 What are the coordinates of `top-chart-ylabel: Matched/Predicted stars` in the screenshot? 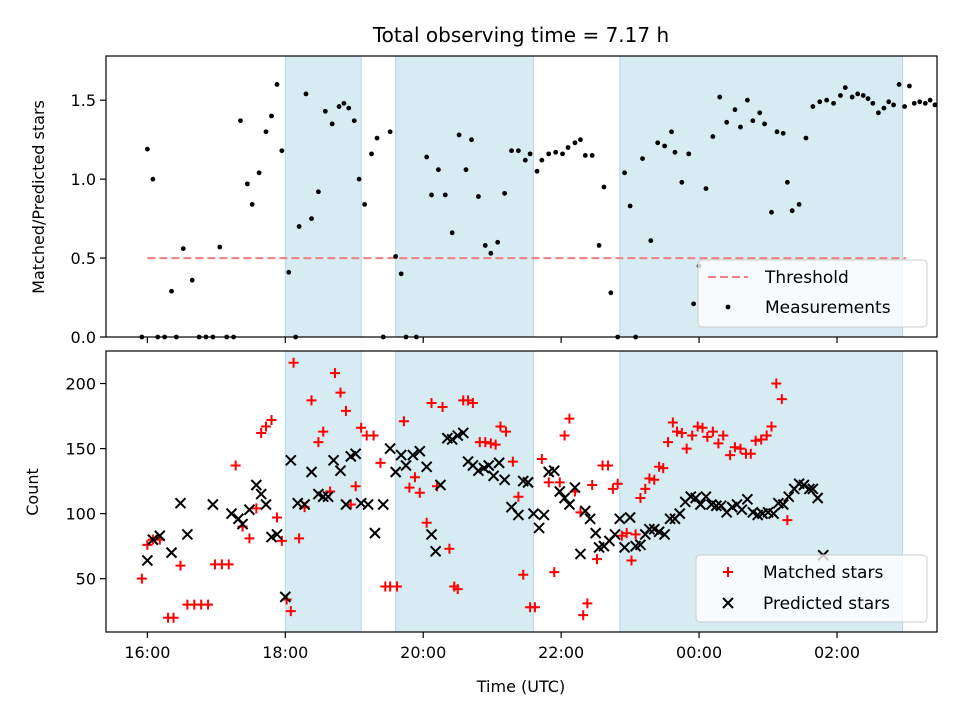 It's located at (38, 197).